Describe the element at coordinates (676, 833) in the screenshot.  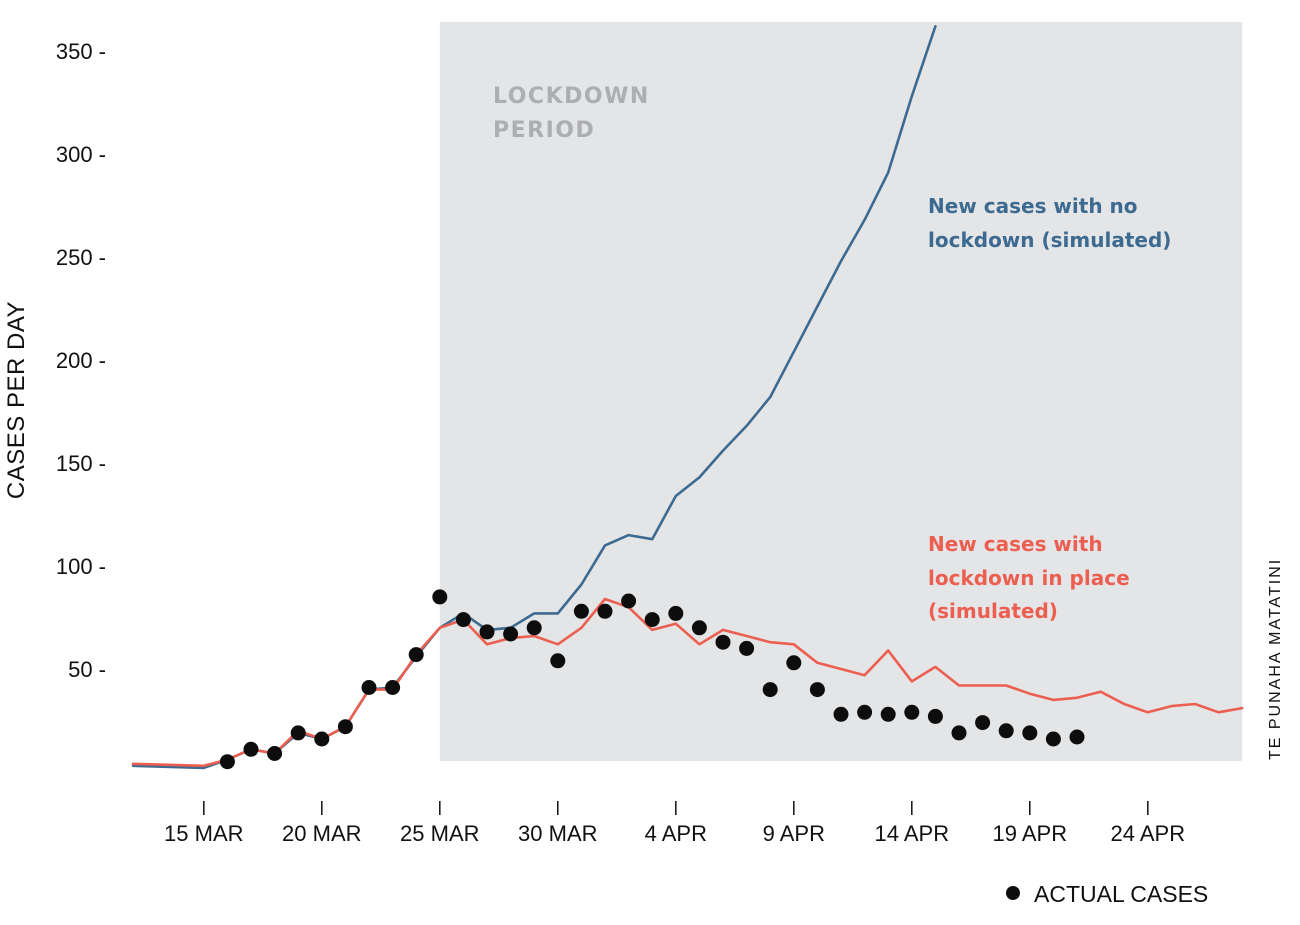
I see `x-tick-label: 4 APR` at that location.